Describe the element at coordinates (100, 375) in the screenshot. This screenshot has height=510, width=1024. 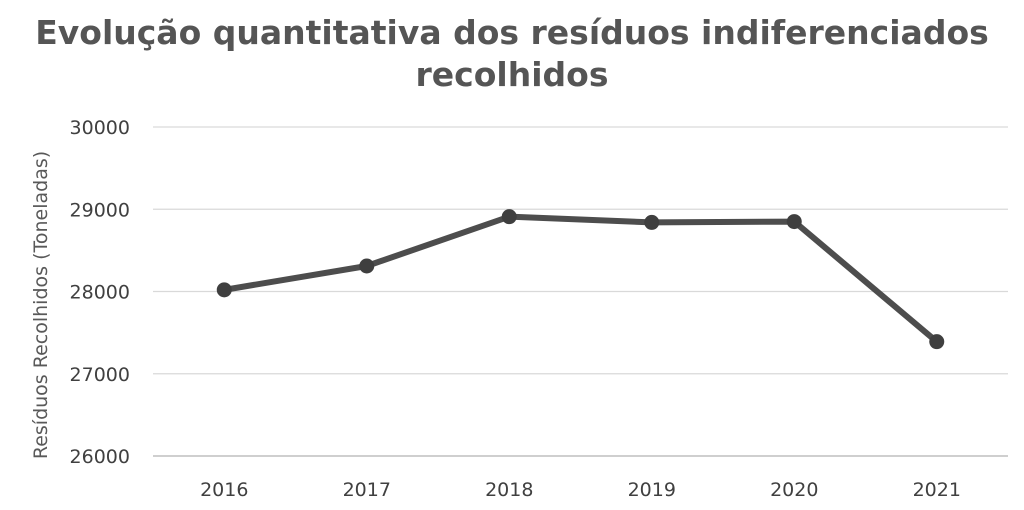
I see `y-tick-label: 27000` at that location.